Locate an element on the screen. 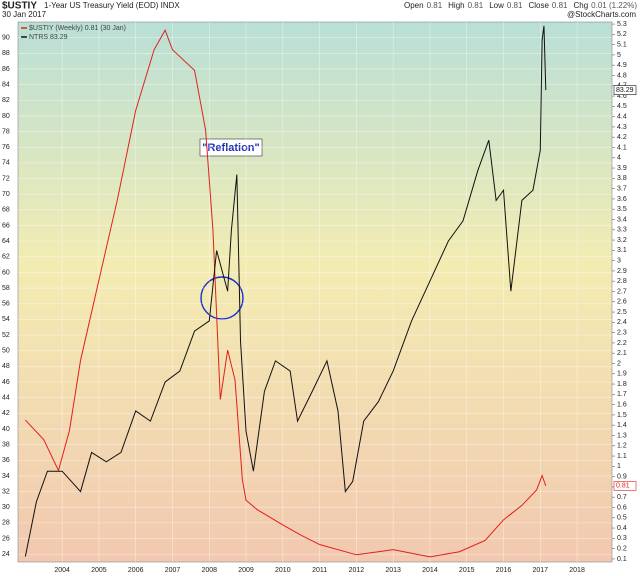 The image size is (640, 576). x-tick-label: 2013 is located at coordinates (393, 570).